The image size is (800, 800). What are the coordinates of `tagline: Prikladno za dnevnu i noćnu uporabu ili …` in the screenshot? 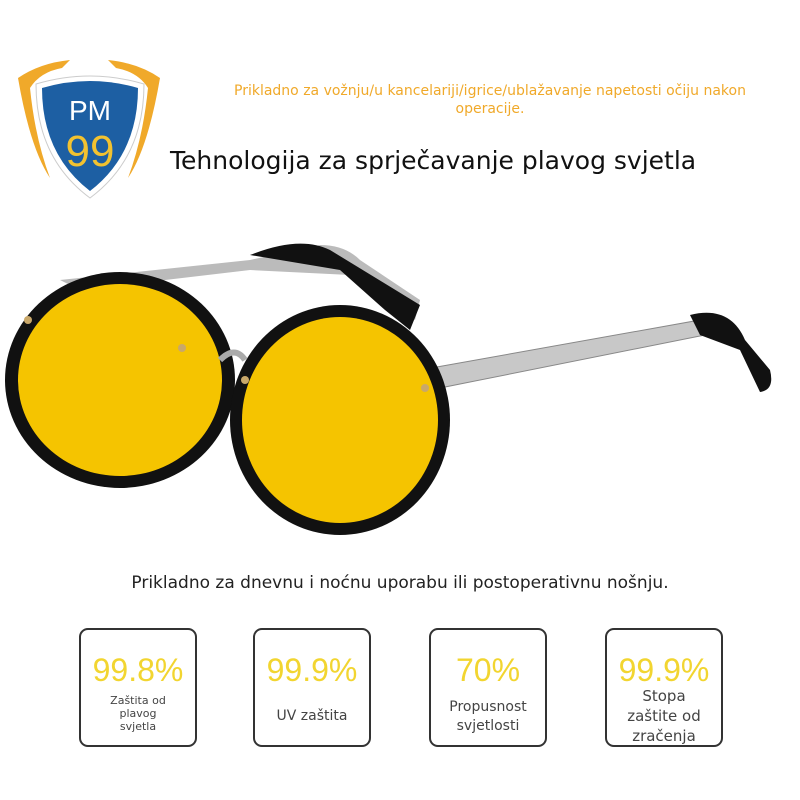 It's located at (400, 583).